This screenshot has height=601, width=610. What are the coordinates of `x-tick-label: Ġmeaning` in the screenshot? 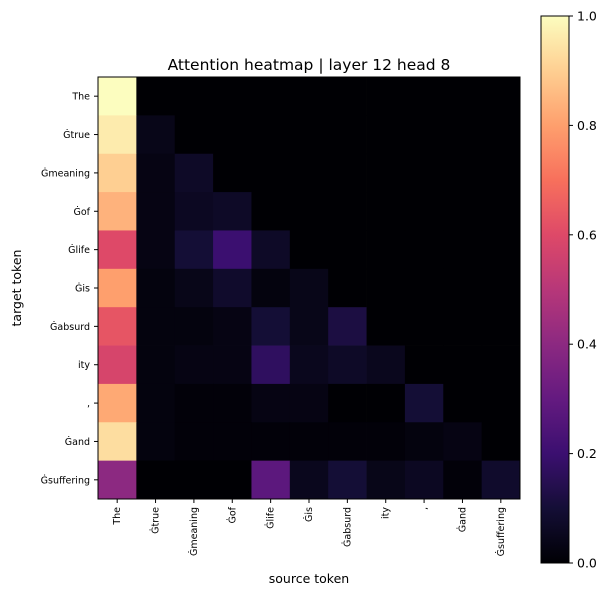 It's located at (194, 531).